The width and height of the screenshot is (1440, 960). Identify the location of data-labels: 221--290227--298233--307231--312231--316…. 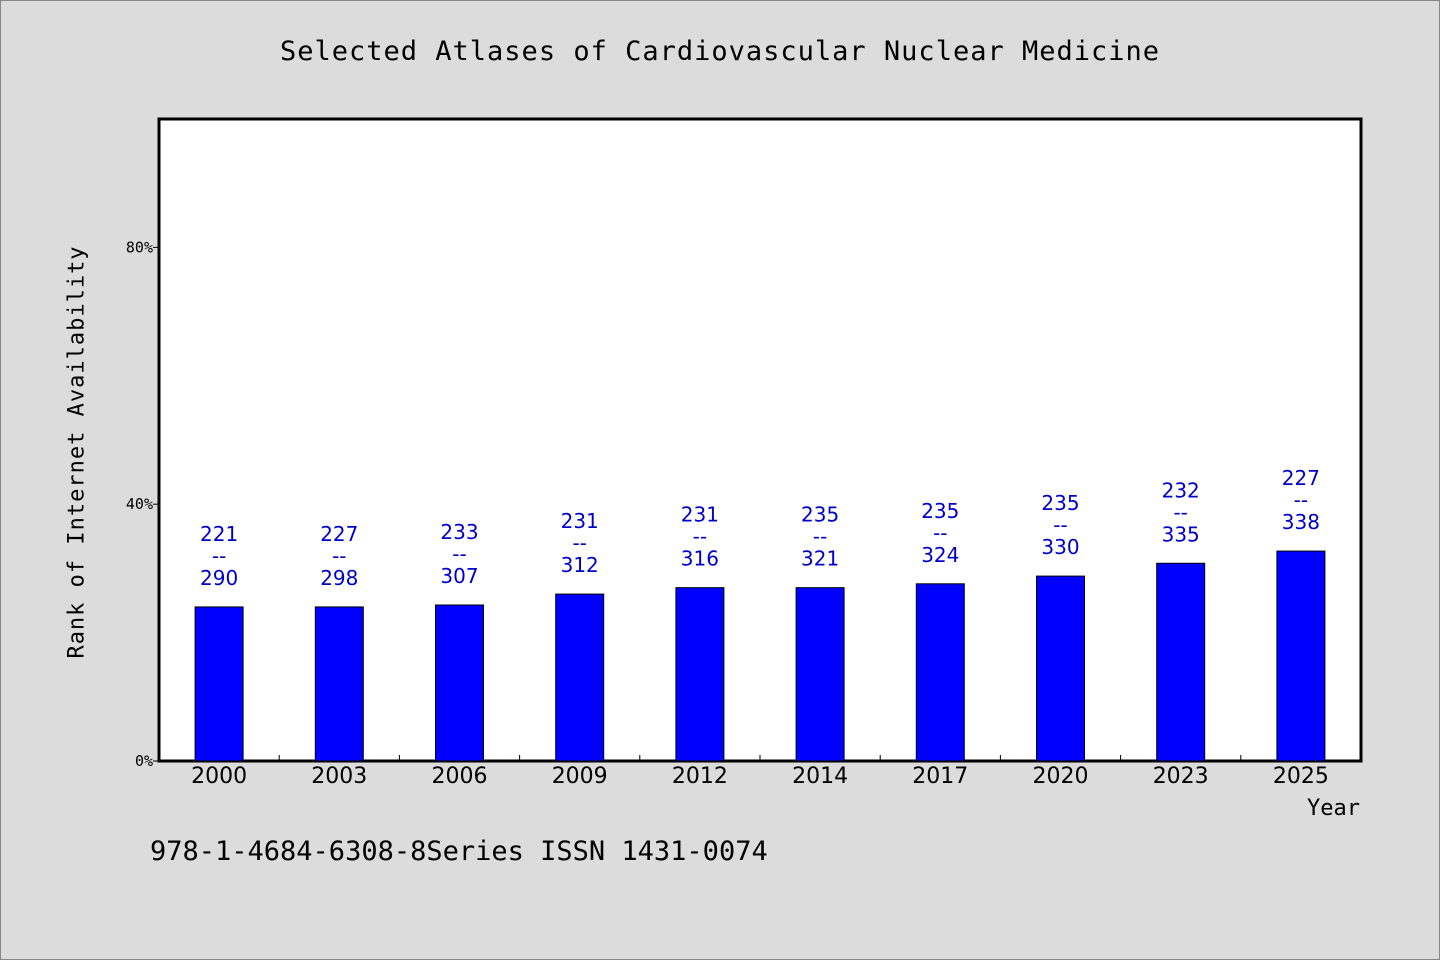
(760, 528).